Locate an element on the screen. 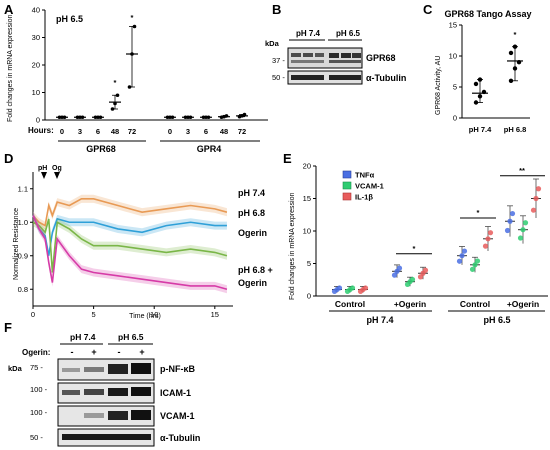  c-ytick-label-0: 0 is located at coordinates (455, 118).